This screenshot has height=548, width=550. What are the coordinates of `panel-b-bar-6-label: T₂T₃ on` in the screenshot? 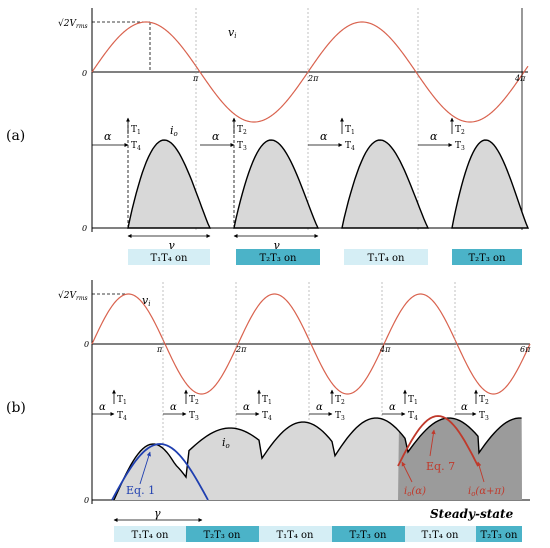 It's located at (500, 535).